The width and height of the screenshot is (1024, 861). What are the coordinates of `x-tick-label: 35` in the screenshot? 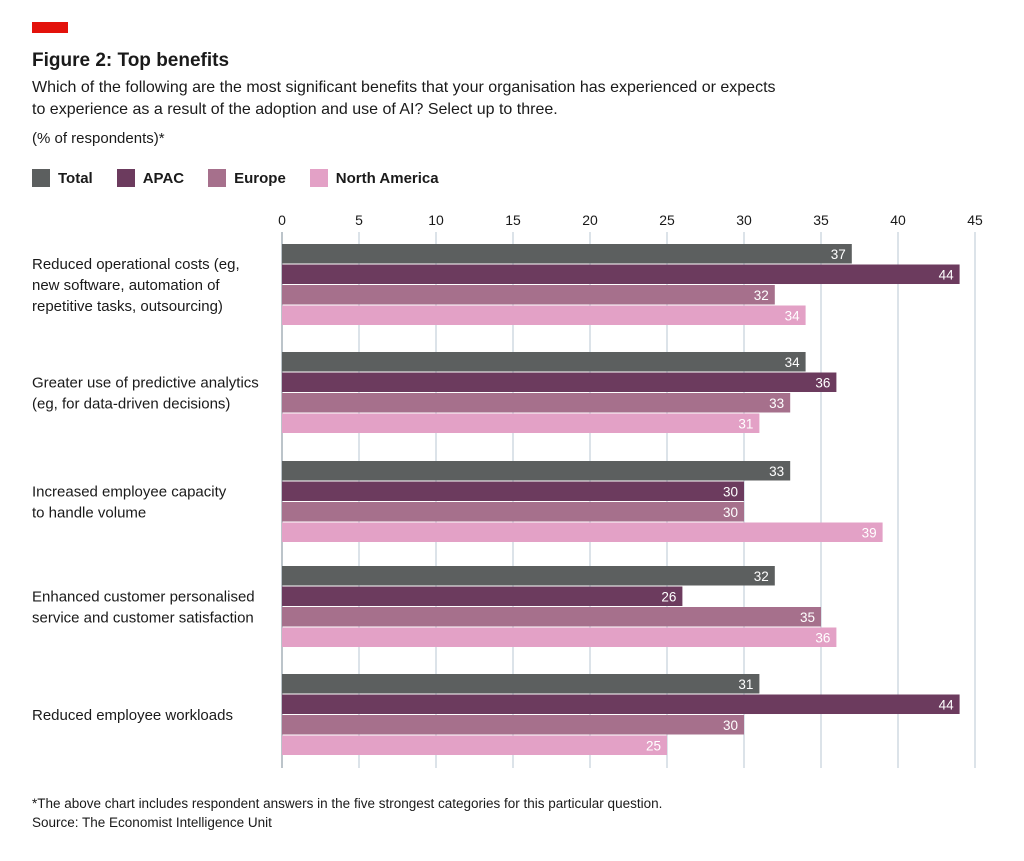 It's located at (821, 220).